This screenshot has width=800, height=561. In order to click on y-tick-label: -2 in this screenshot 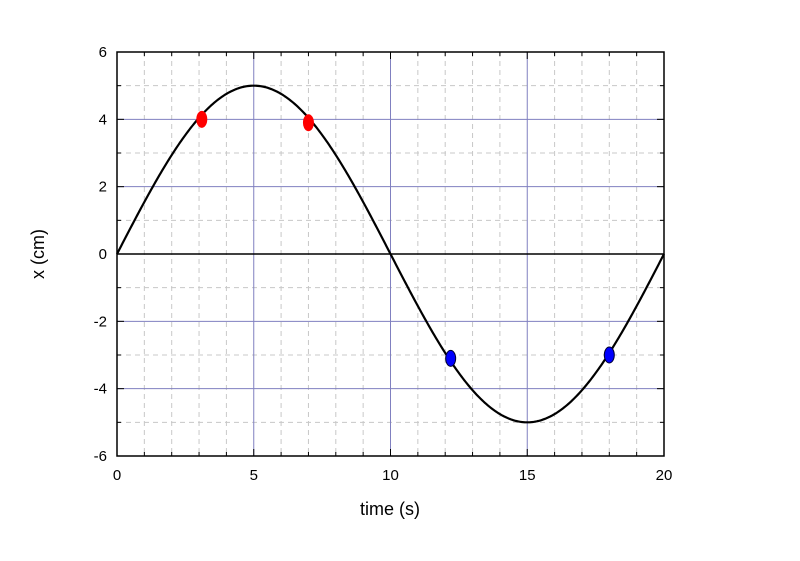, I will do `click(100, 321)`.